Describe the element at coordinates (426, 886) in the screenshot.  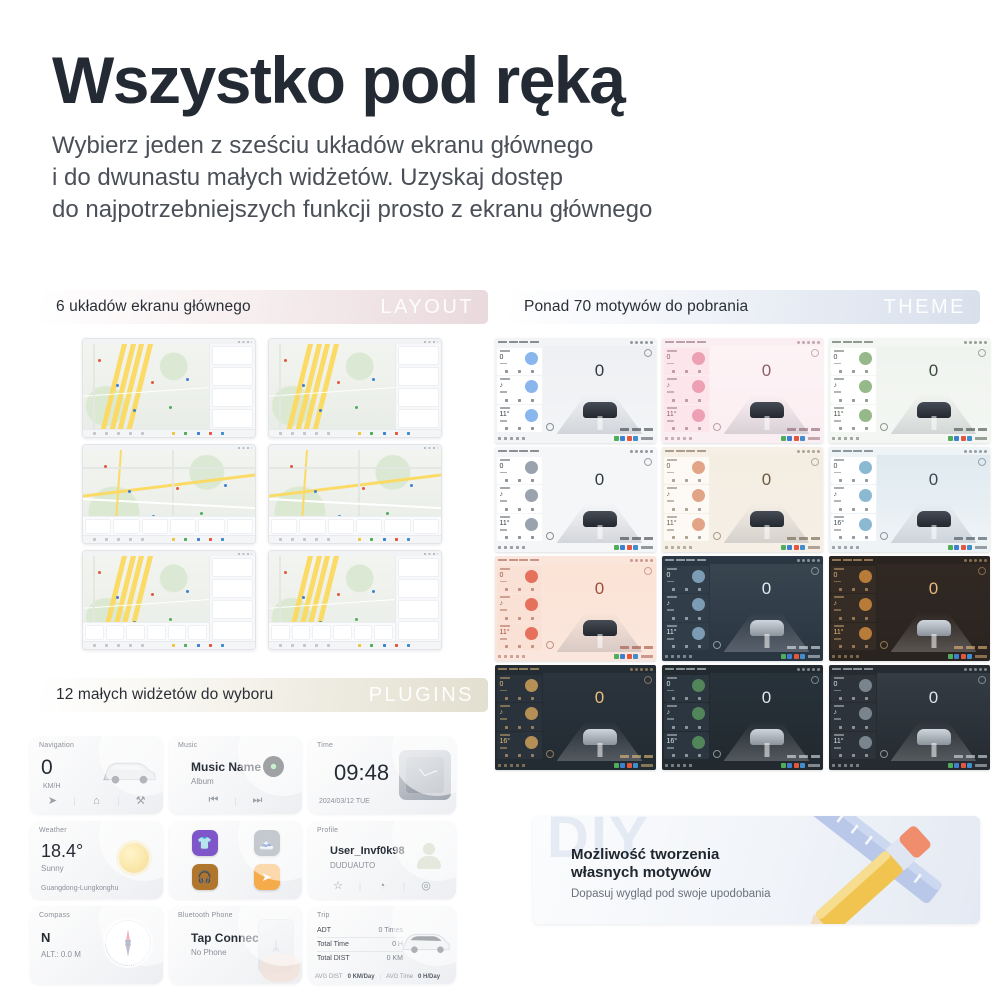
I see `widget-control-button: ◎` at that location.